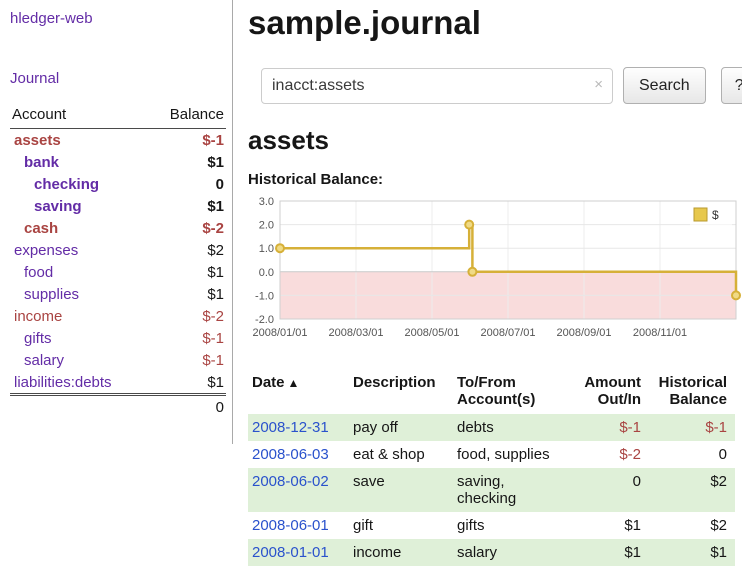 The width and height of the screenshot is (742, 582). Describe the element at coordinates (266, 249) in the screenshot. I see `svg-text: 1.0` at that location.